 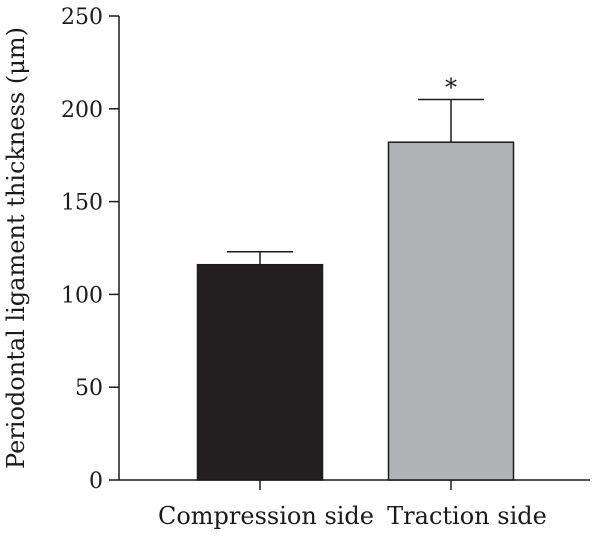 What do you see at coordinates (451, 88) in the screenshot?
I see `significance-marker: *` at bounding box center [451, 88].